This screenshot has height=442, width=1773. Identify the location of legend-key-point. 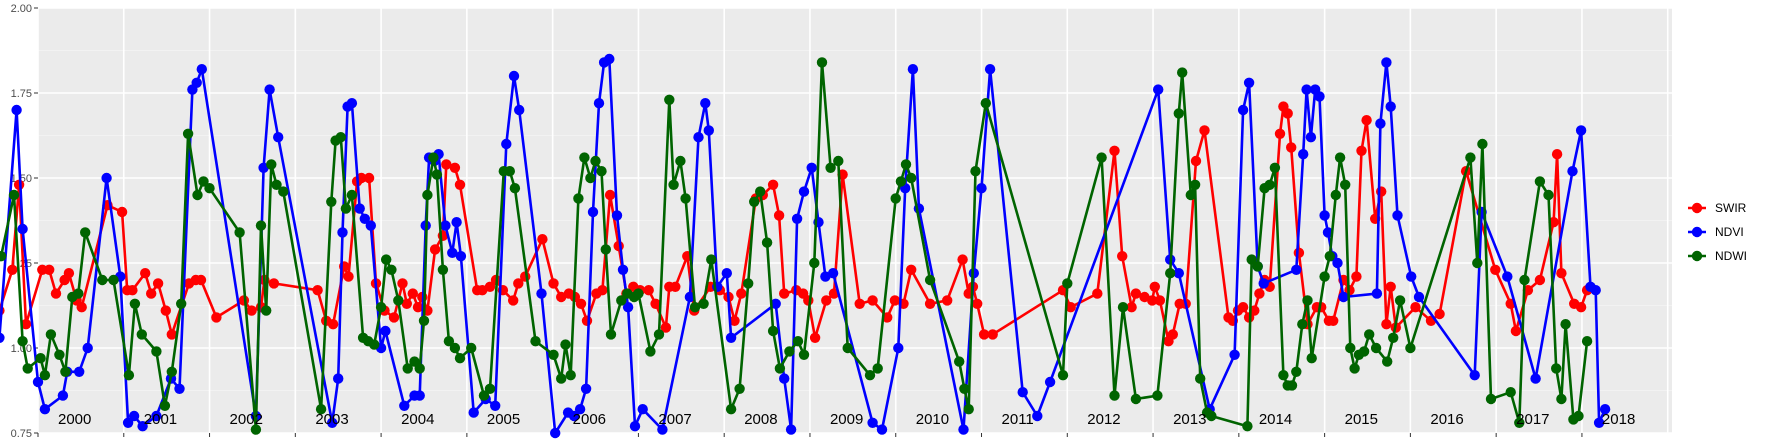
(1697, 232).